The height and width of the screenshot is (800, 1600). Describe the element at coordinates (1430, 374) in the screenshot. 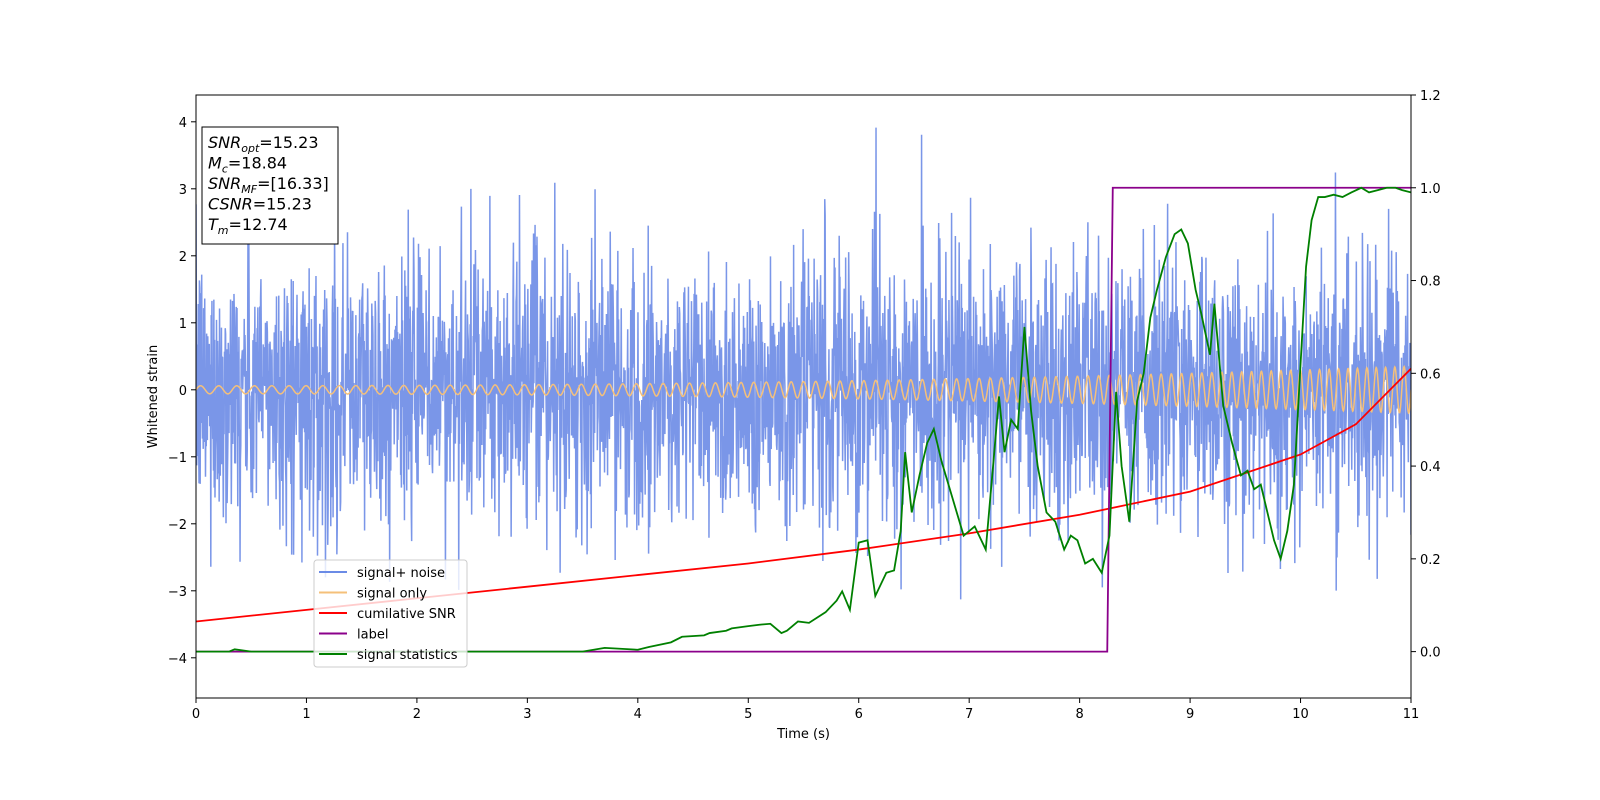

I see `y-right-tick-label: 0.6` at that location.